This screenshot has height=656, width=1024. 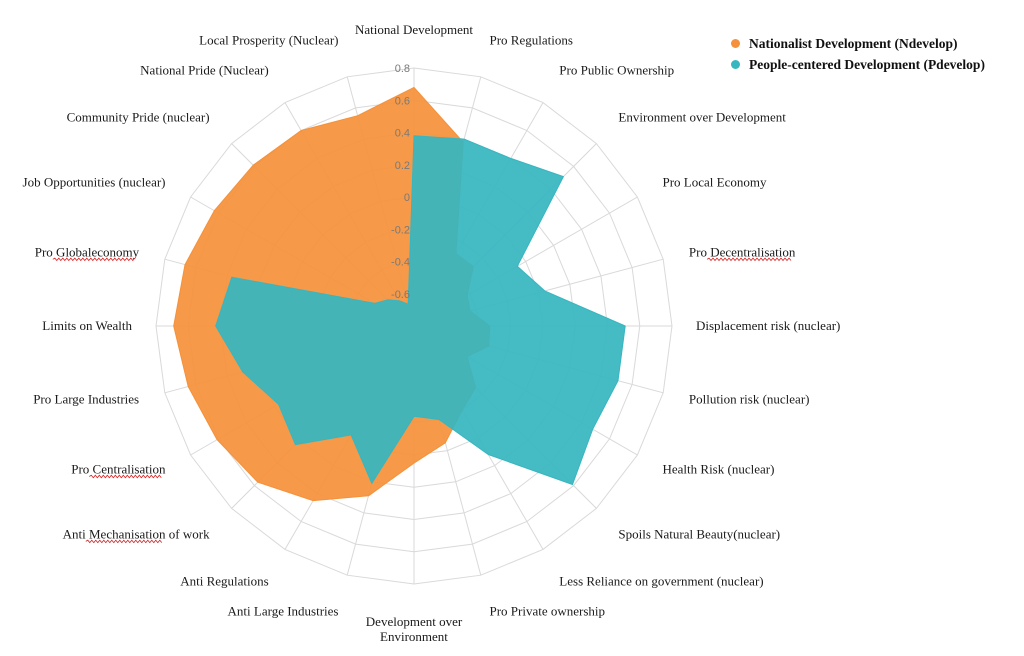 What do you see at coordinates (125, 476) in the screenshot?
I see `spellcheck-underline-pro-centralisation` at bounding box center [125, 476].